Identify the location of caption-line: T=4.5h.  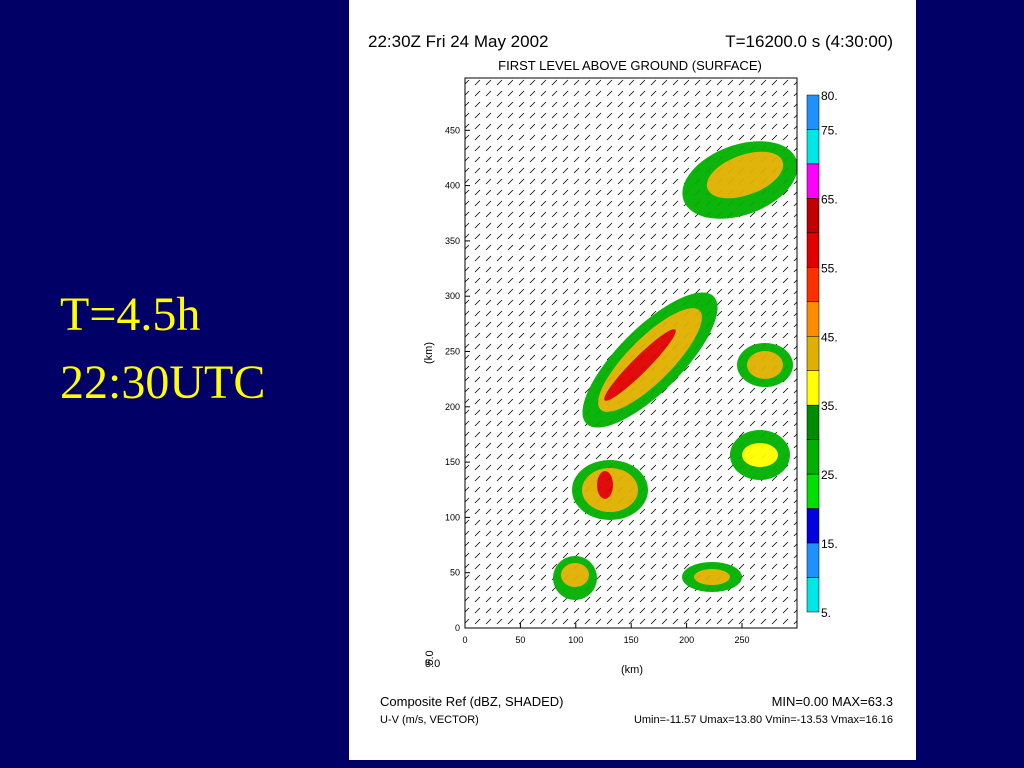
(130, 314).